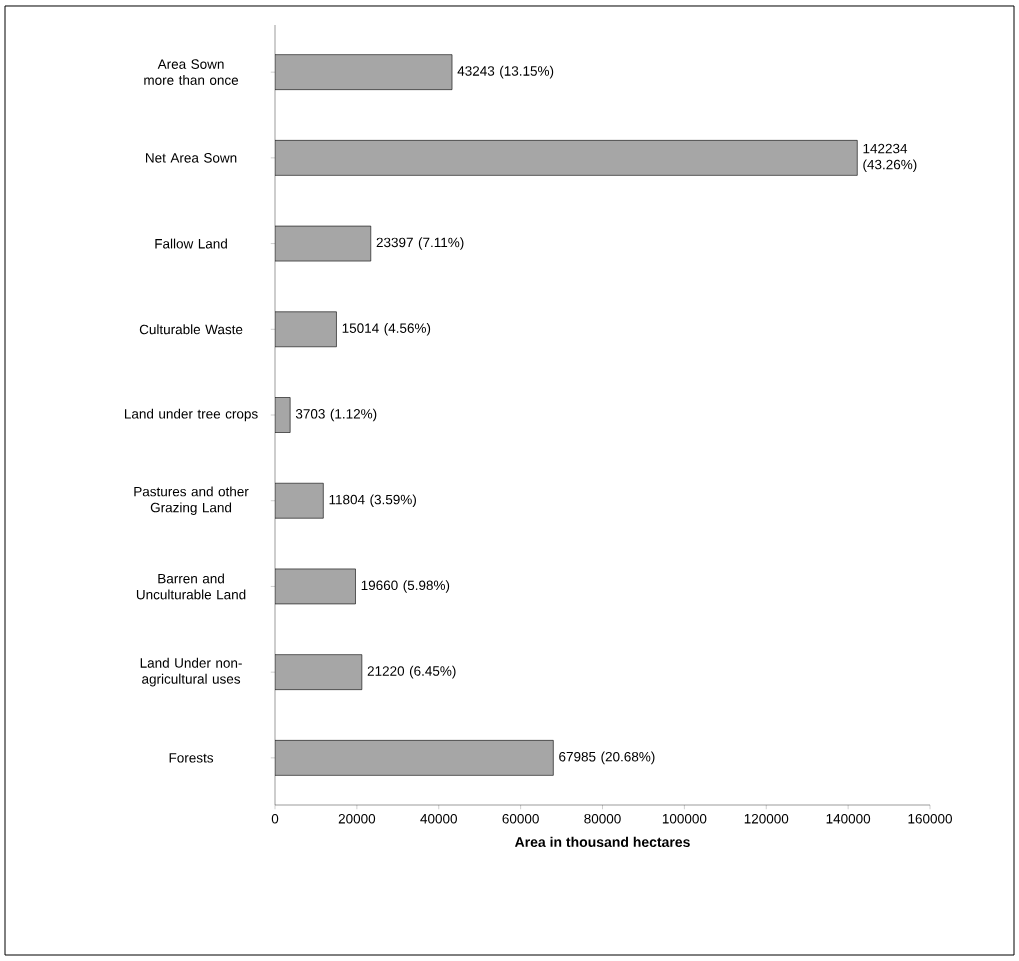 This screenshot has height=961, width=1019. What do you see at coordinates (357, 818) in the screenshot?
I see `x-tick-label: 20000` at bounding box center [357, 818].